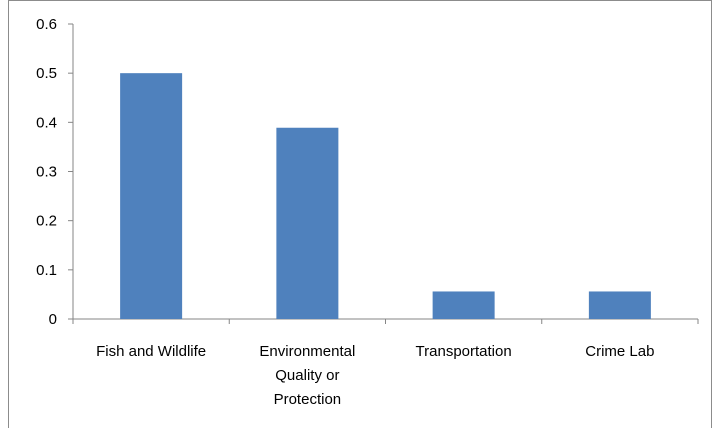 The image size is (713, 429). Describe the element at coordinates (619, 351) in the screenshot. I see `x-category-label: Crime Lab` at that location.